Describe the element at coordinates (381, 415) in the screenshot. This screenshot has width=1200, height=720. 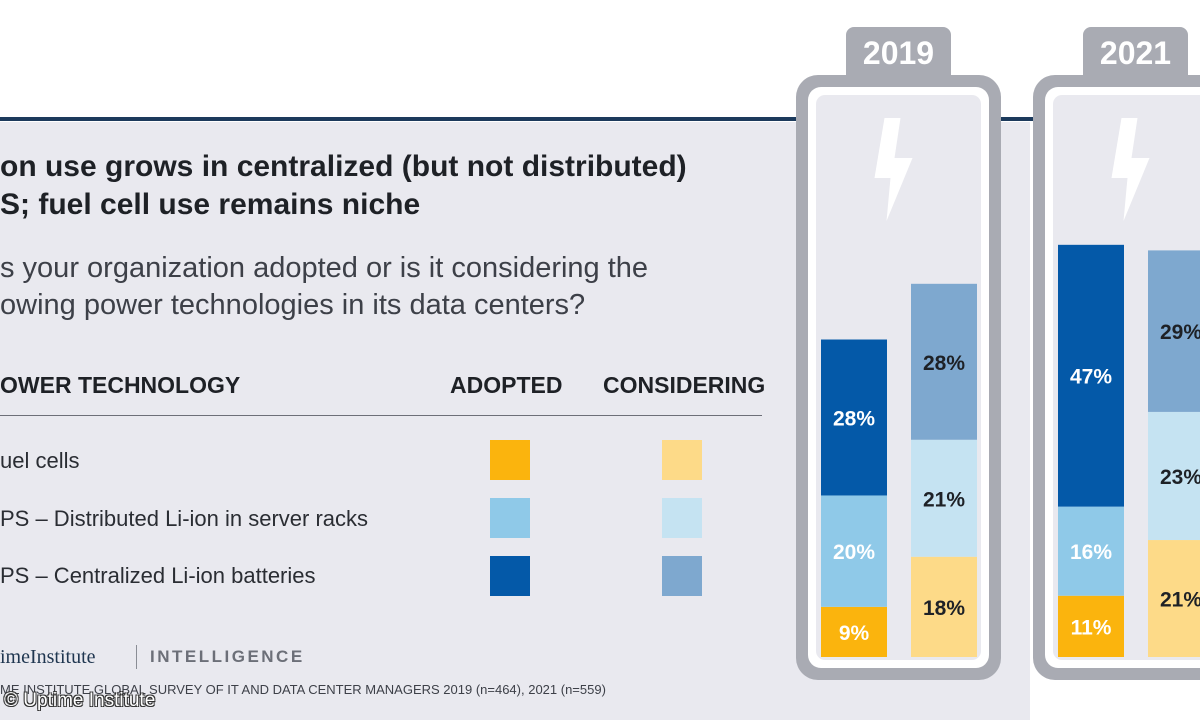
I see `legend-divider` at that location.